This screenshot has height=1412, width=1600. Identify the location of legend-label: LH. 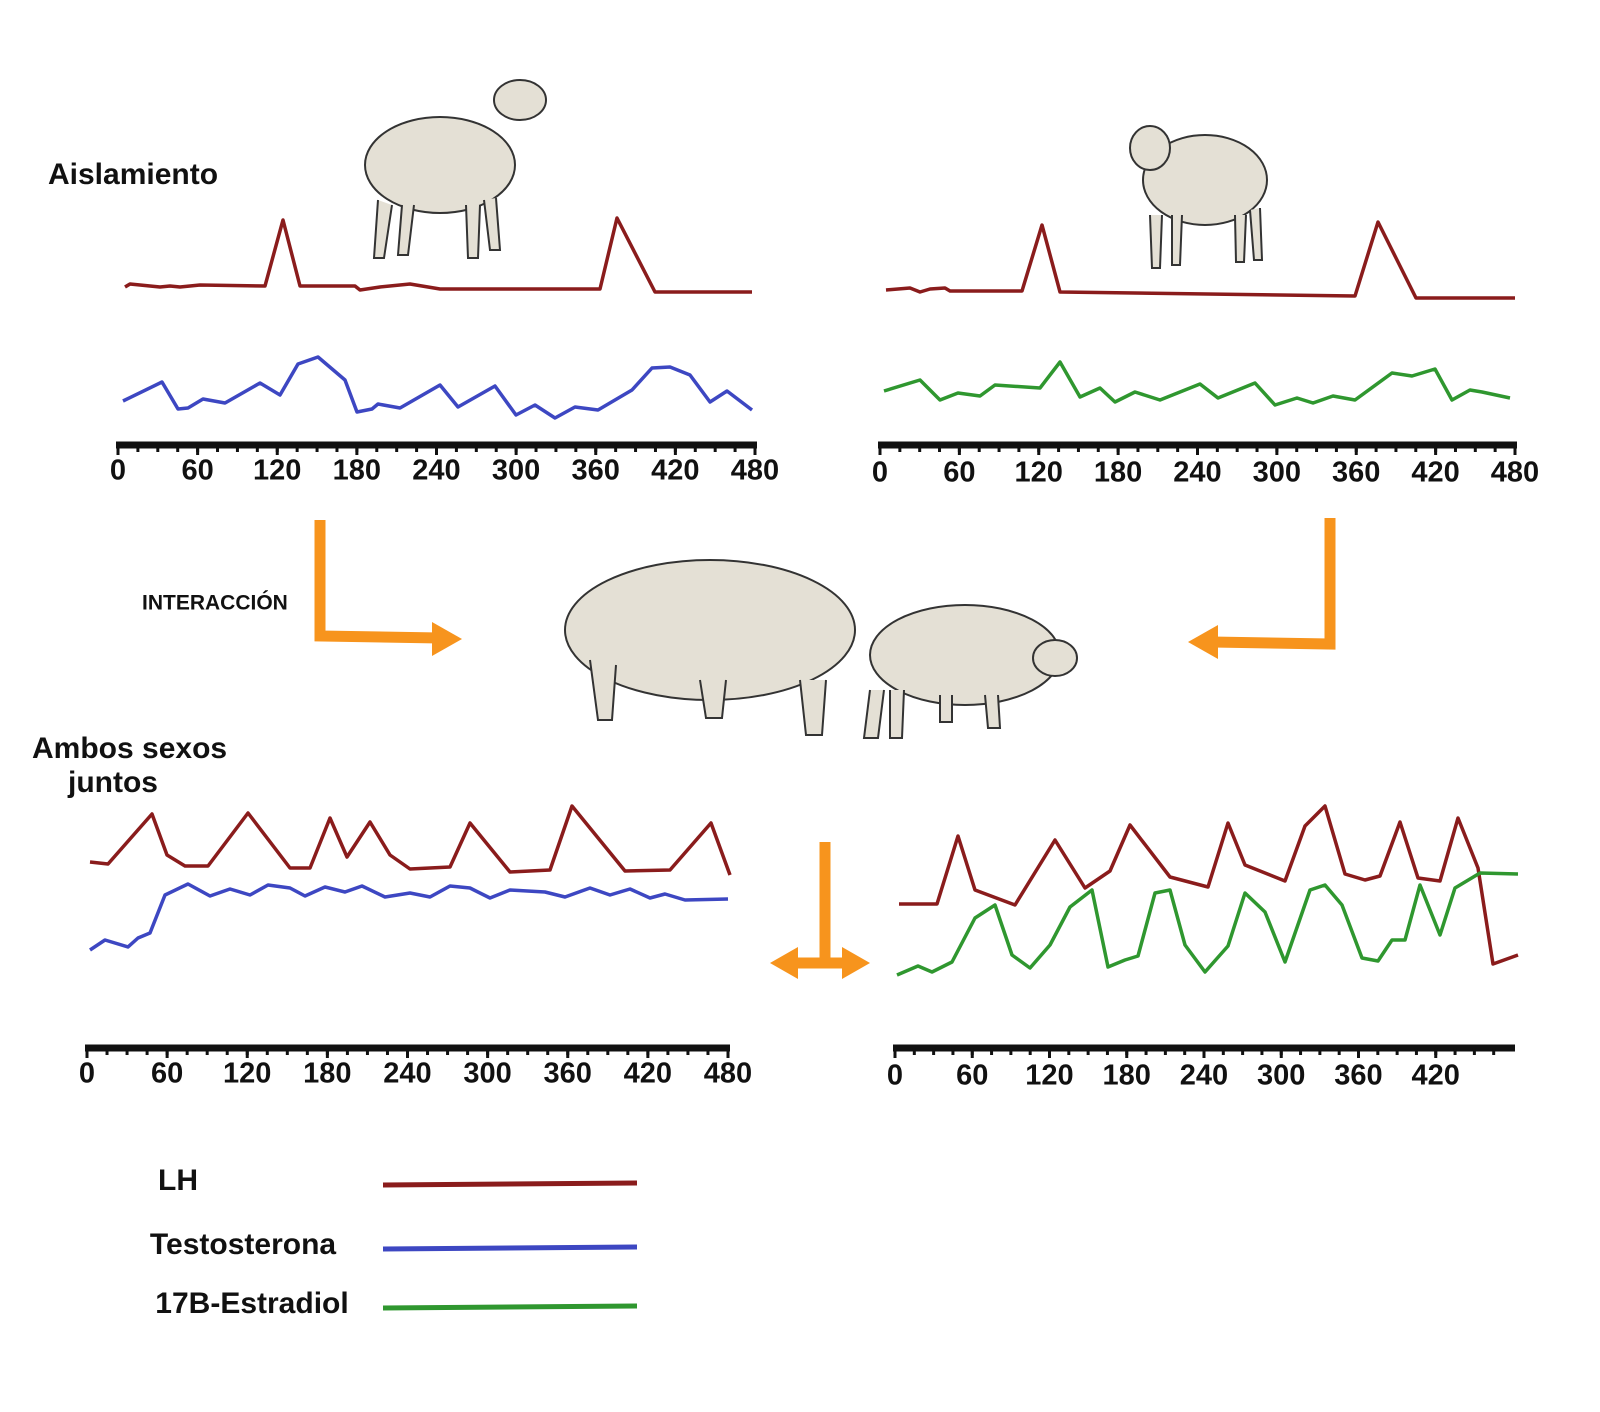
(178, 1180).